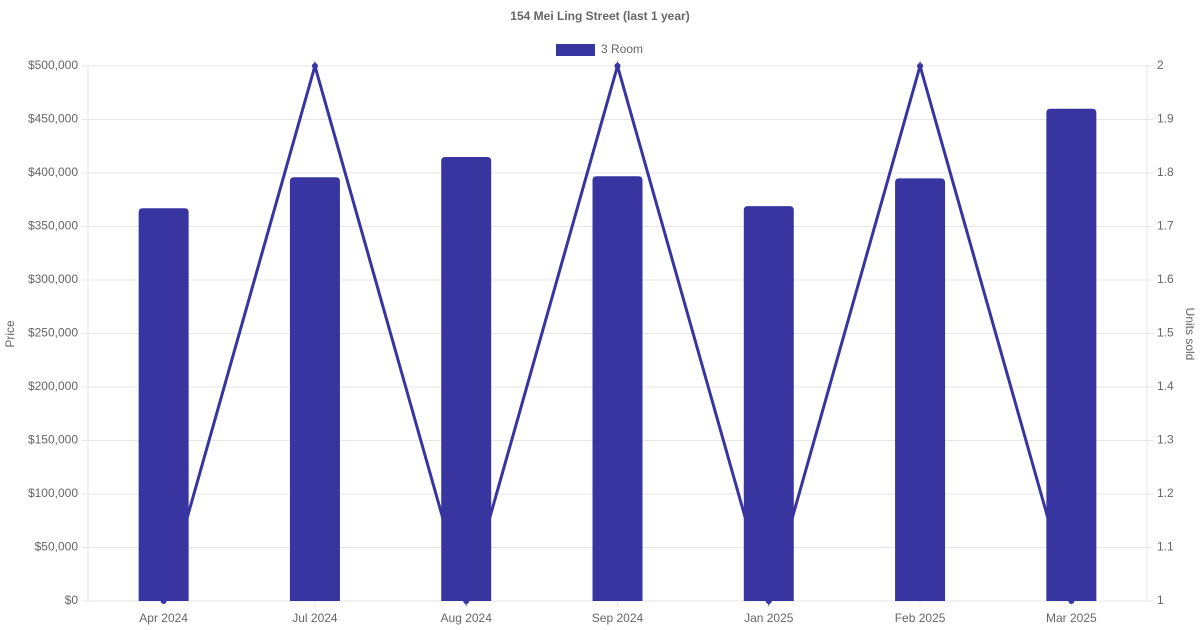 This screenshot has width=1200, height=630. What do you see at coordinates (1165, 547) in the screenshot?
I see `y2-tick-label: 1.1` at bounding box center [1165, 547].